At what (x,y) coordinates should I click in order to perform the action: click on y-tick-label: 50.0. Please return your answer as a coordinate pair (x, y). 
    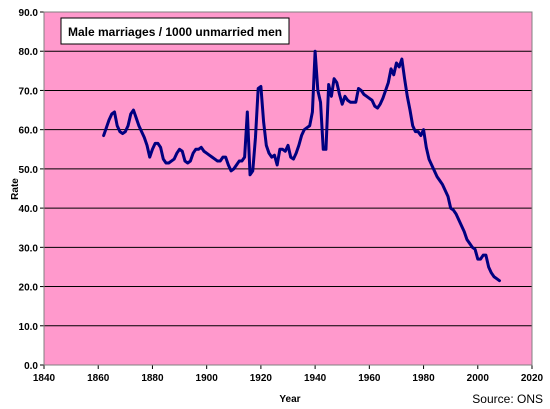
    Looking at the image, I should click on (29, 170).